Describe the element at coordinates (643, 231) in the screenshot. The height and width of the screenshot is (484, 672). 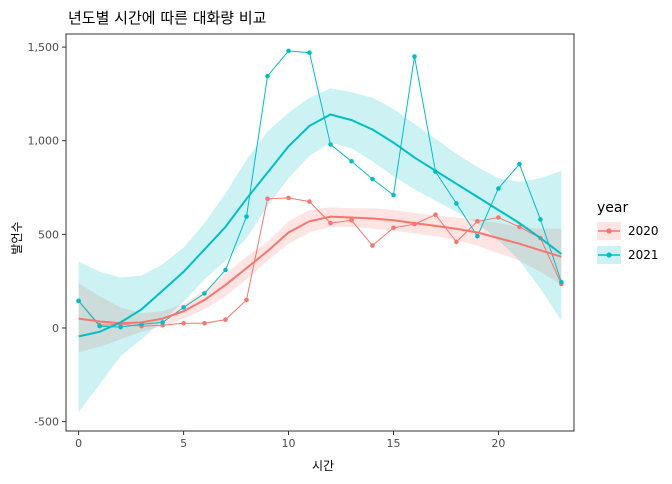
I see `legend-label-2020: 2020` at that location.